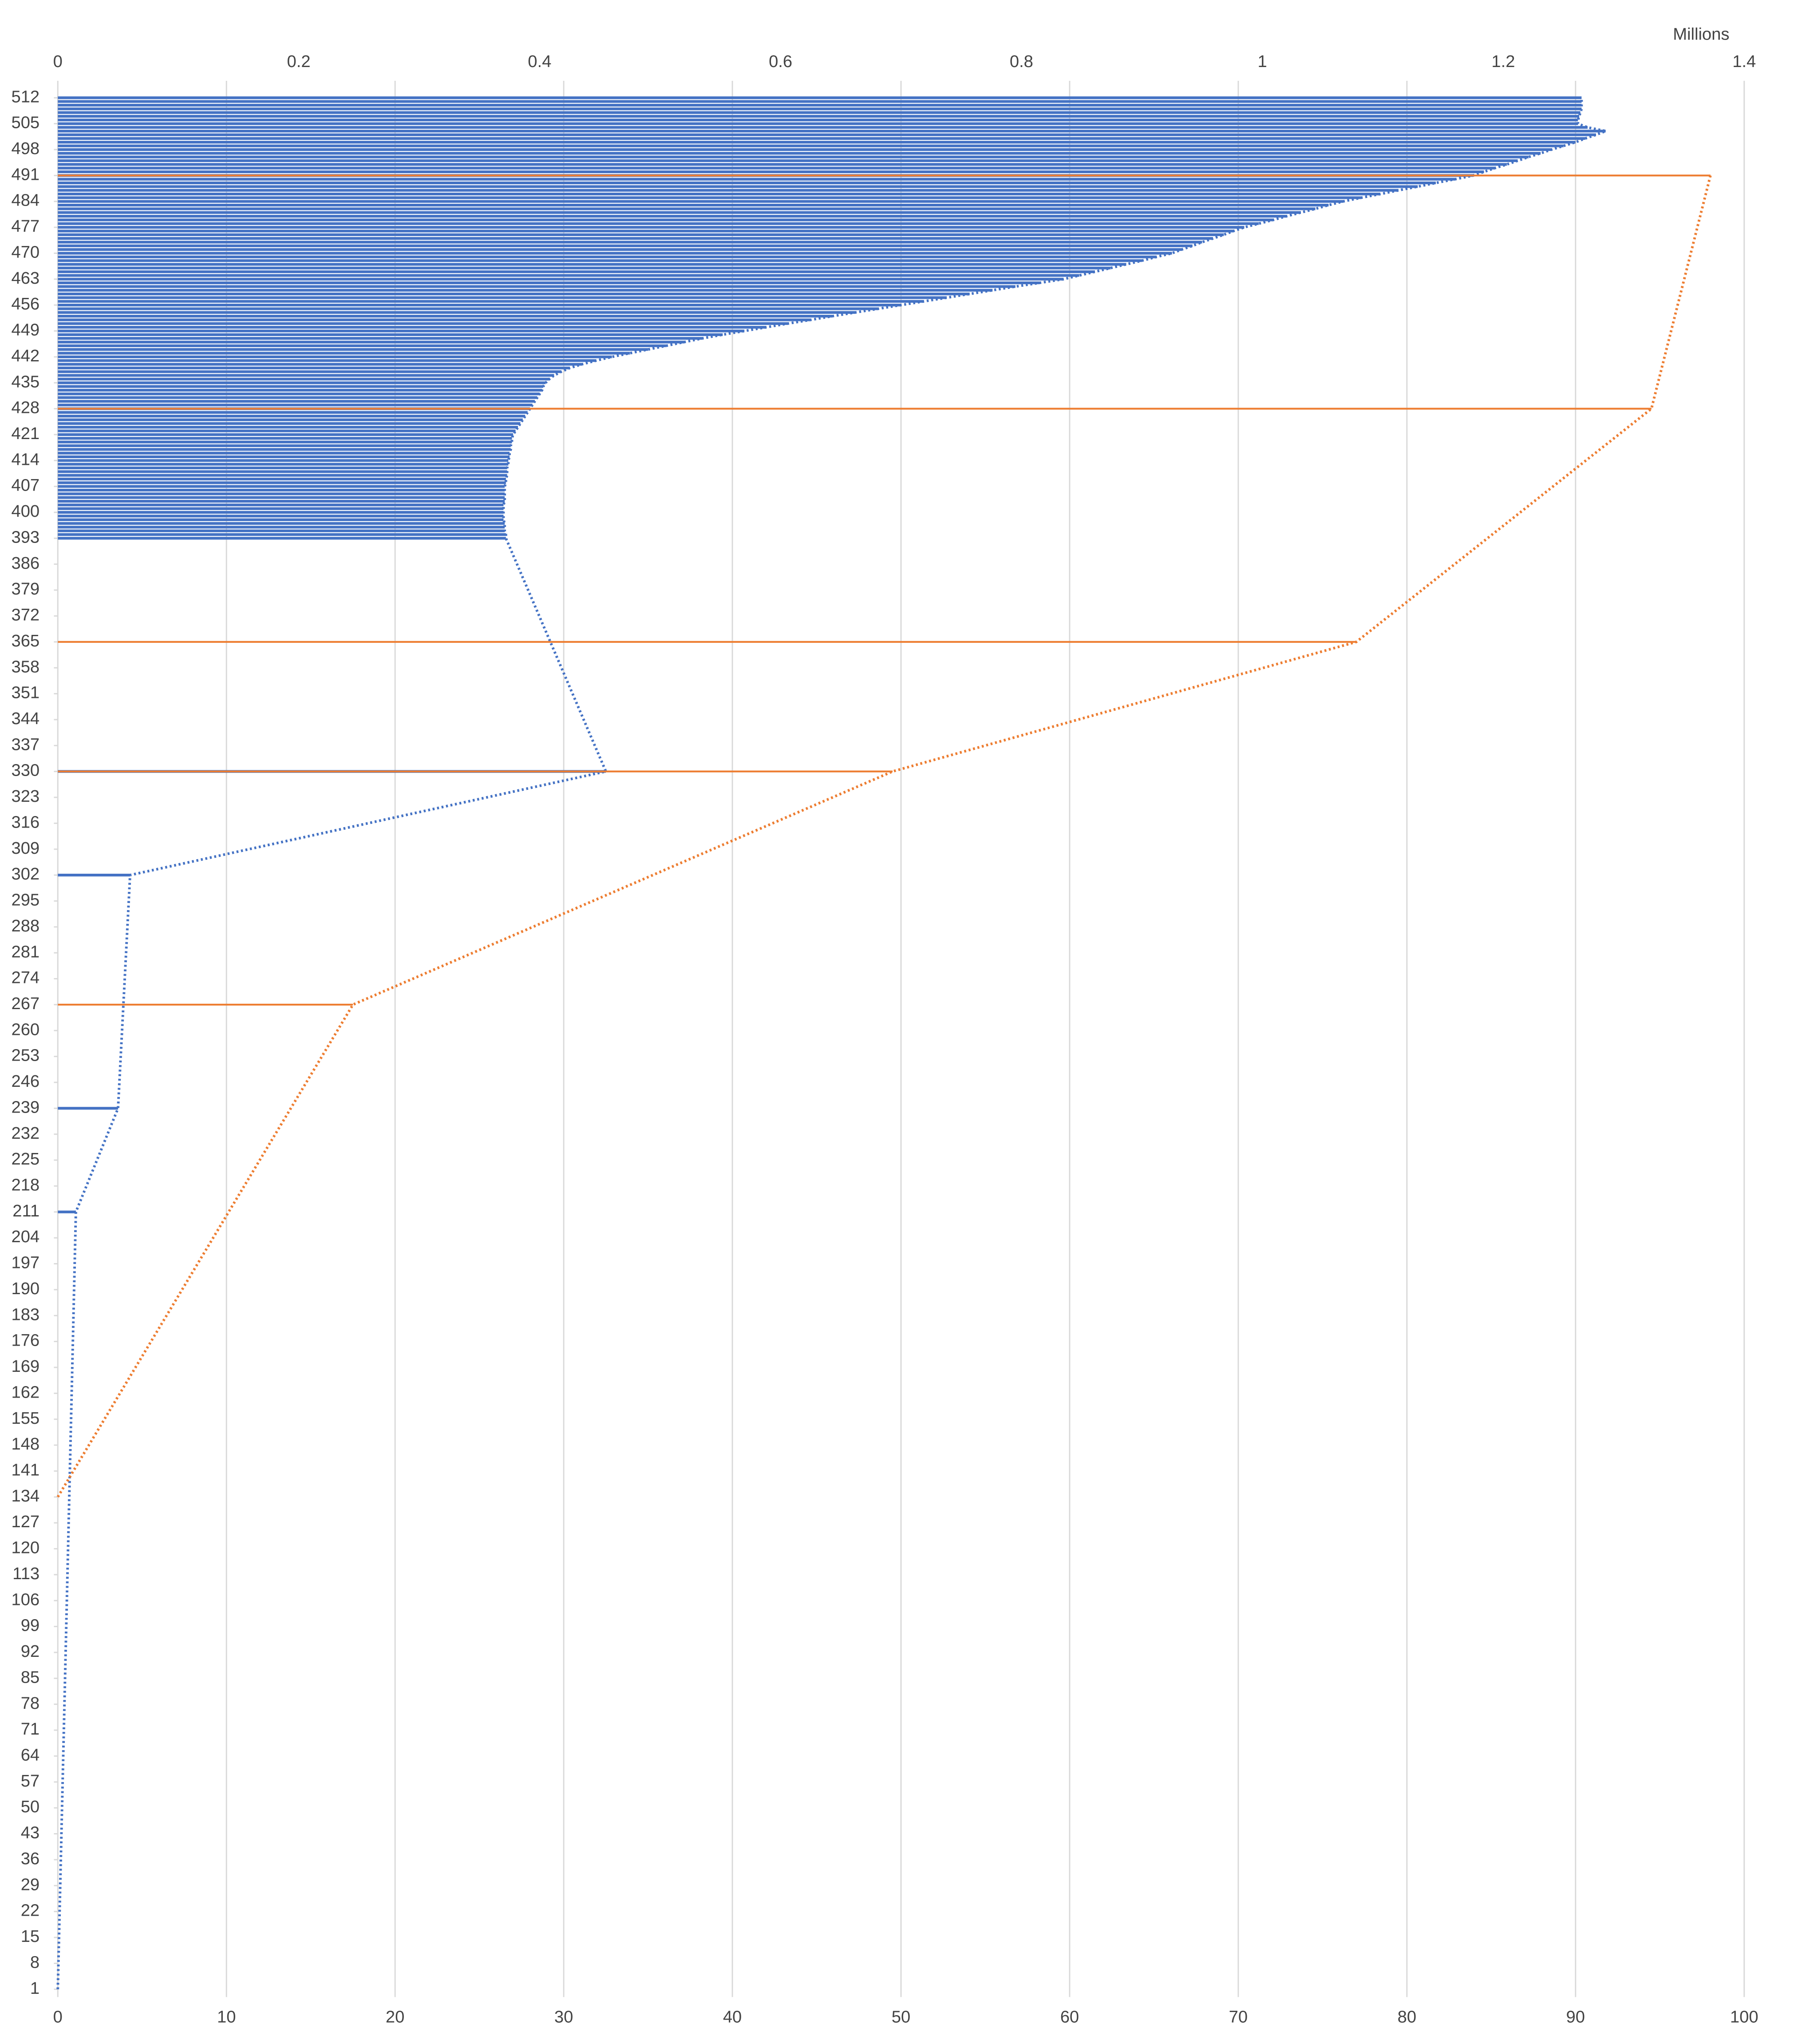  I want to click on y-tick-label: 407, so click(25, 485).